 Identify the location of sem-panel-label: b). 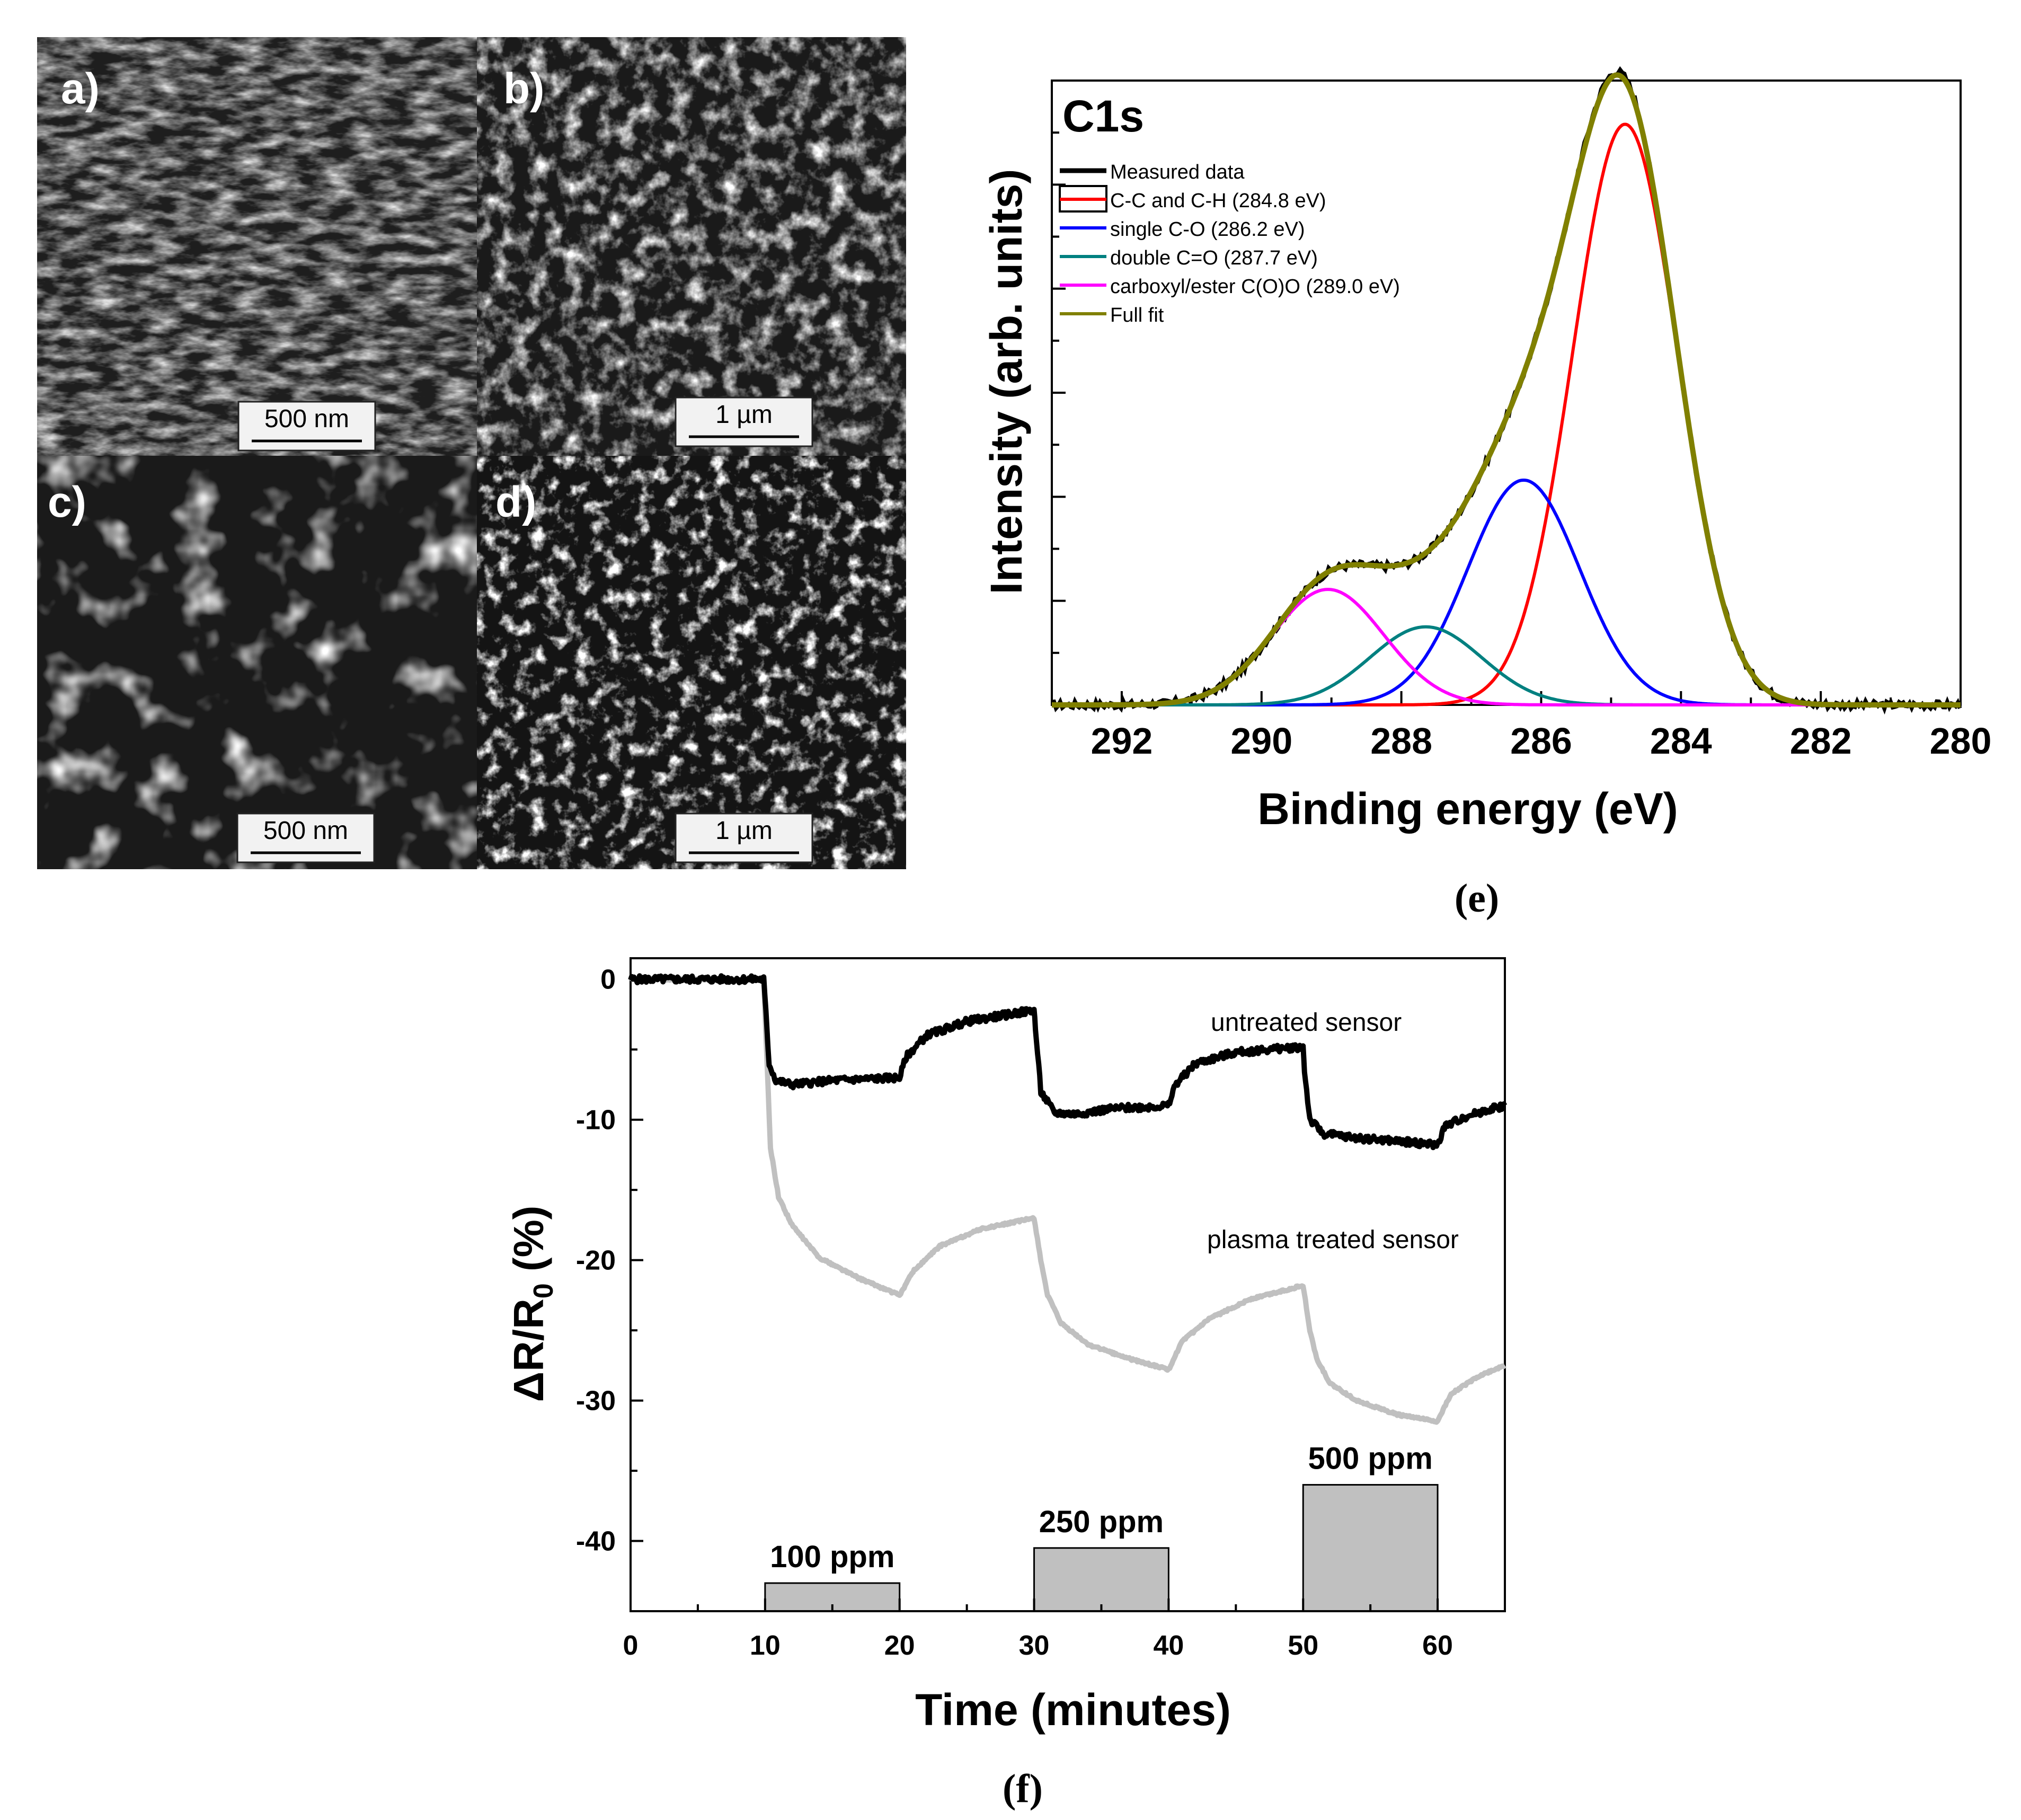
(523, 89).